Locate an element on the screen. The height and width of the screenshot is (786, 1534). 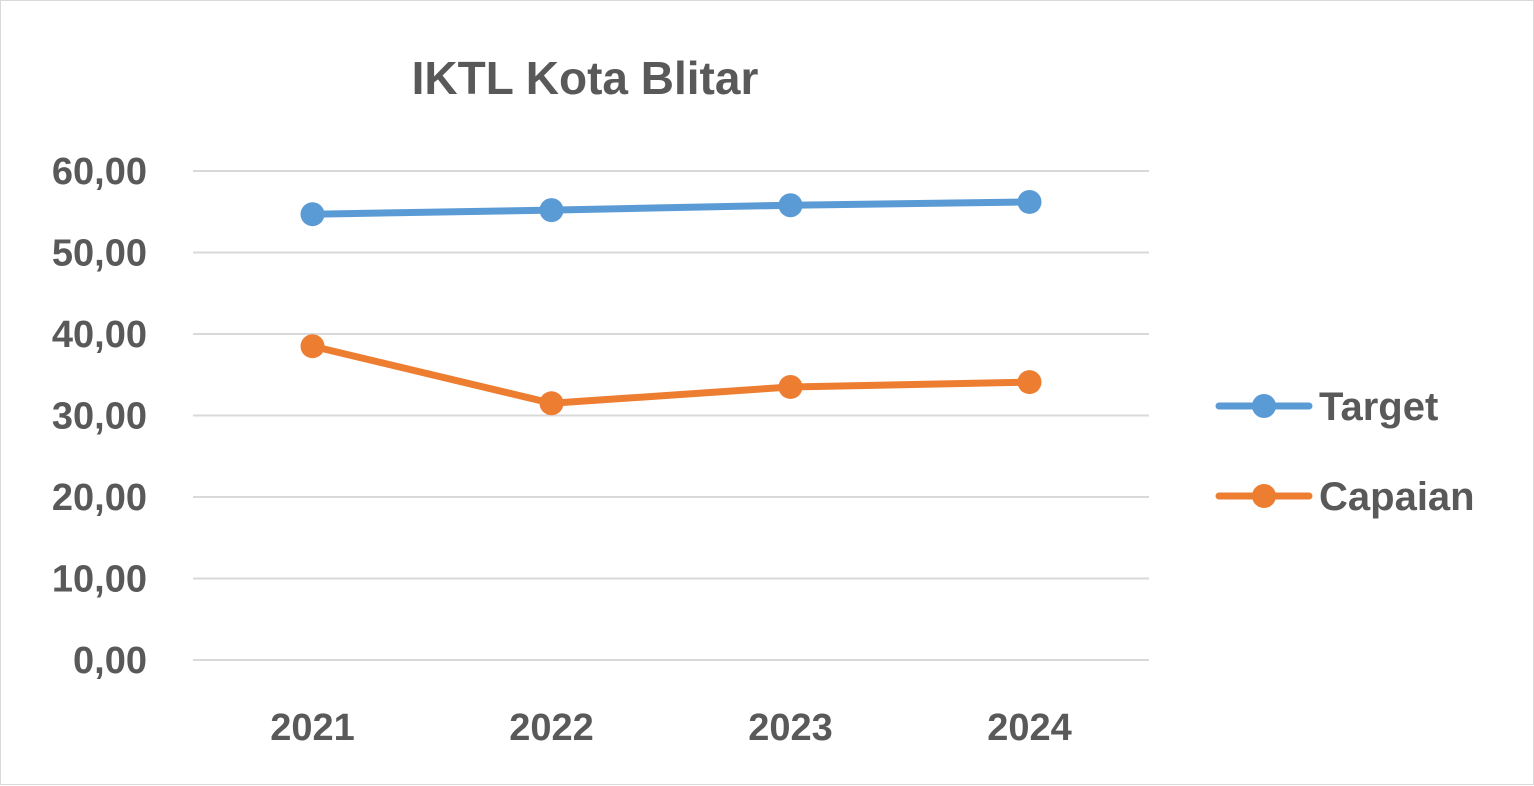
x-tick-label: 2021 is located at coordinates (312, 728).